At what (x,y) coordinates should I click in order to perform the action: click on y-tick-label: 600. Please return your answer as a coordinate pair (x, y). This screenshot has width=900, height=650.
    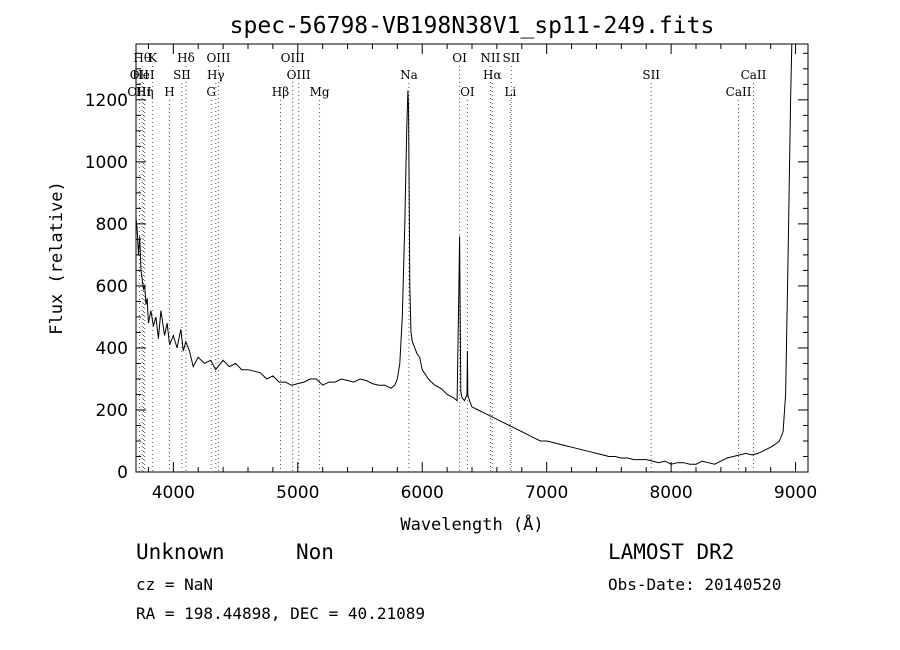
    Looking at the image, I should click on (112, 287).